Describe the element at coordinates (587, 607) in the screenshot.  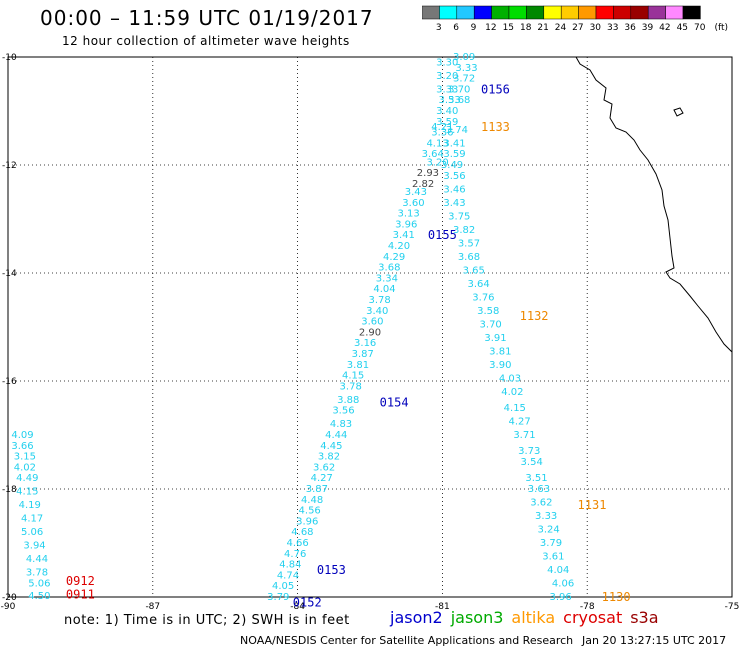
I see `longitude-label: -78` at that location.